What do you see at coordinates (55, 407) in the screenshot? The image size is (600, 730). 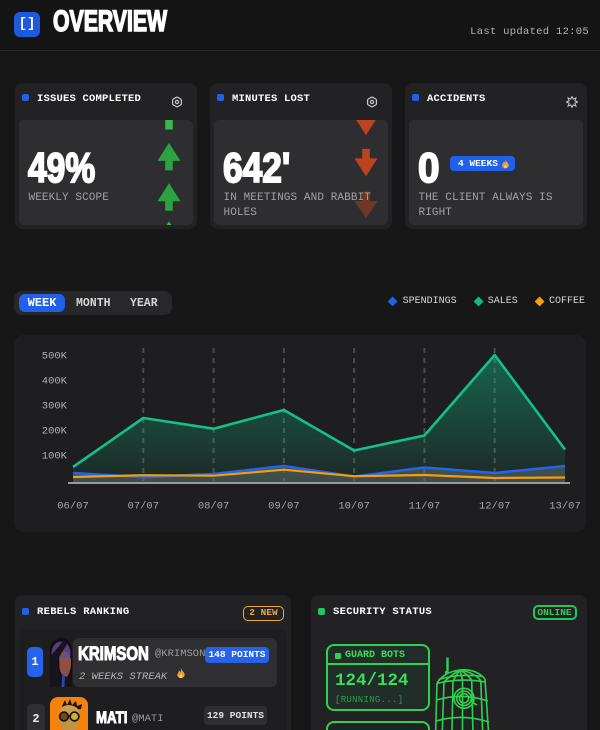 I see `svg-text: 300K` at bounding box center [55, 407].